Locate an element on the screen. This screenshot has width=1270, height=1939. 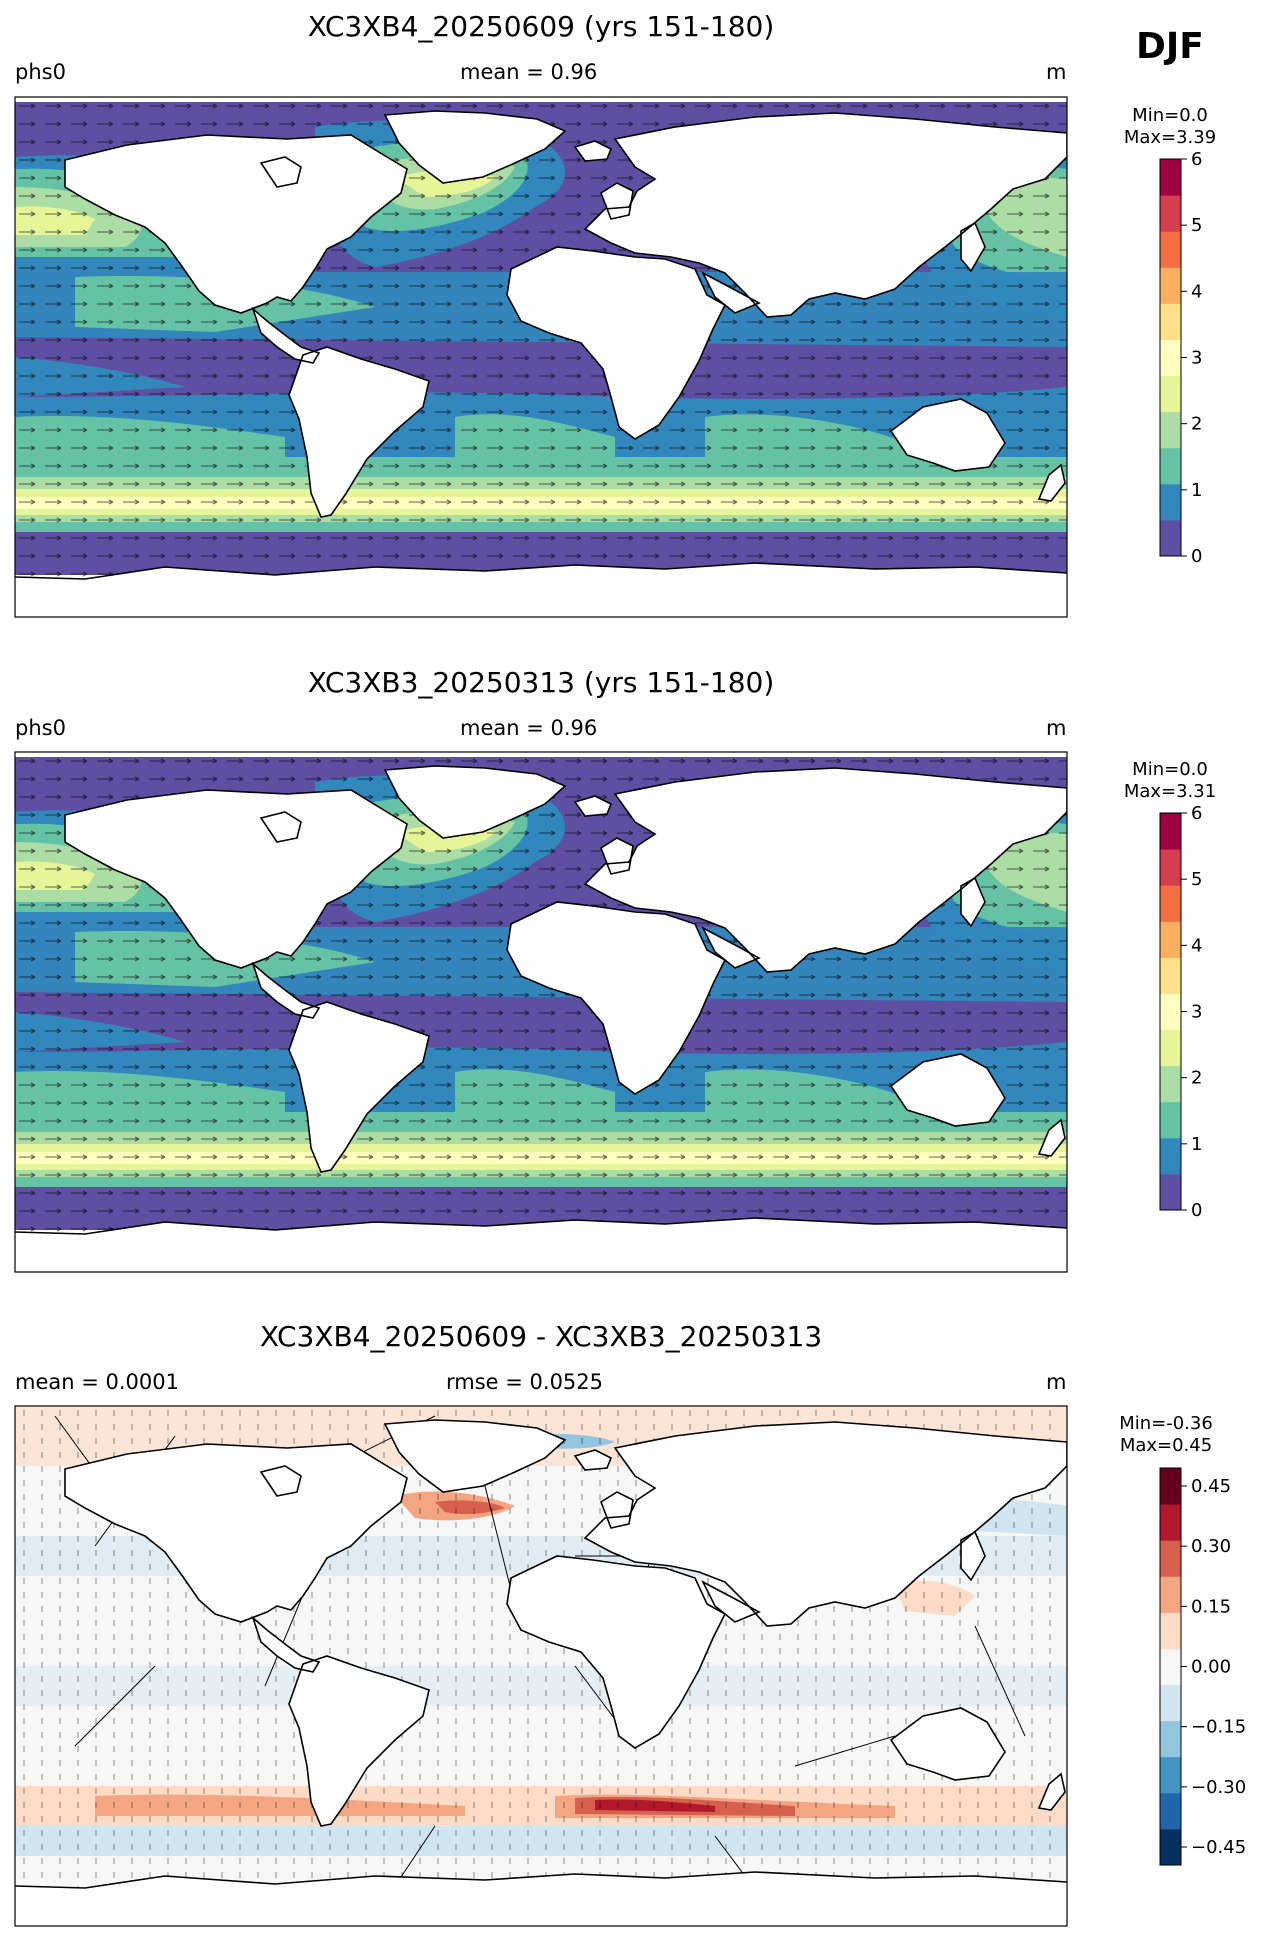
season-label: DJF is located at coordinates (1170, 46).